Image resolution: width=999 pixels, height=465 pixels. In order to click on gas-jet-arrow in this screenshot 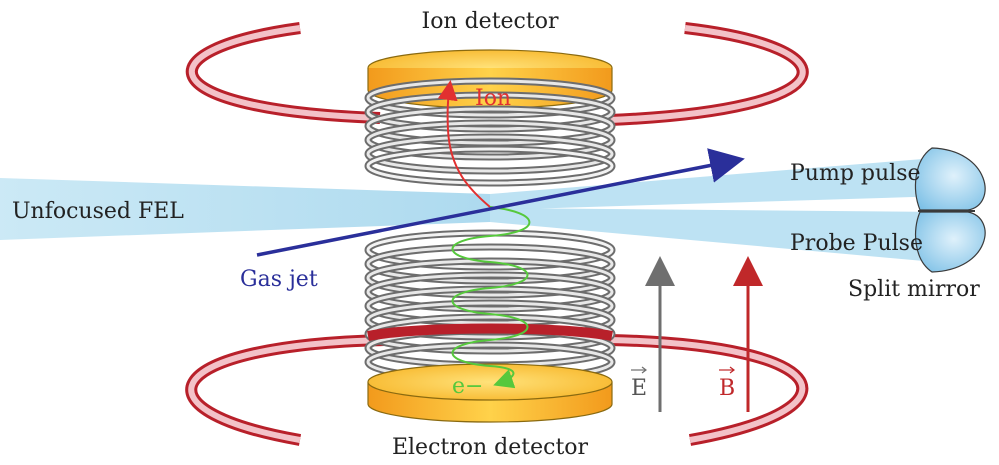, I will do `click(500, 202)`.